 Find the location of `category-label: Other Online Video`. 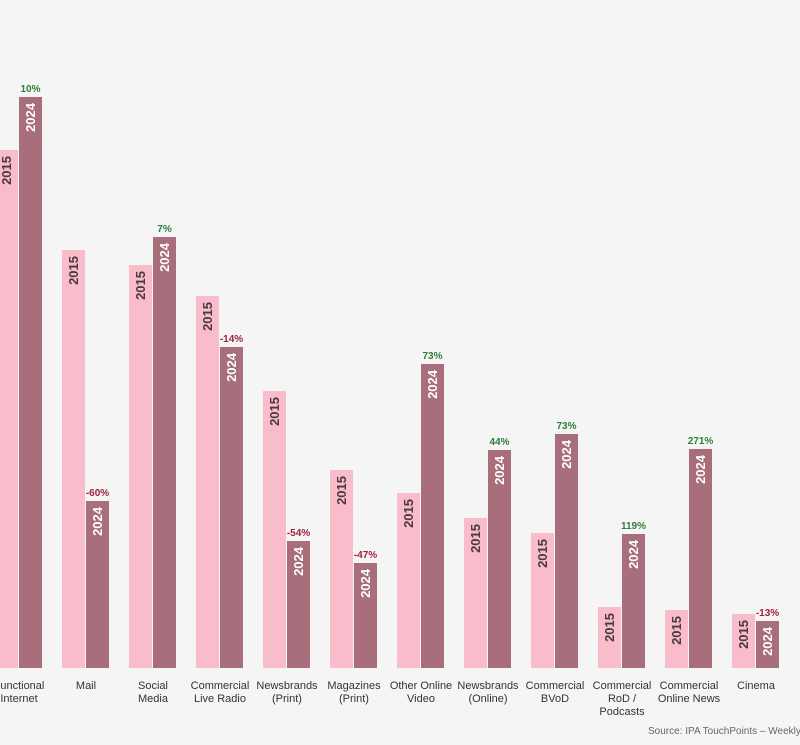

category-label: Other Online Video is located at coordinates (421, 692).